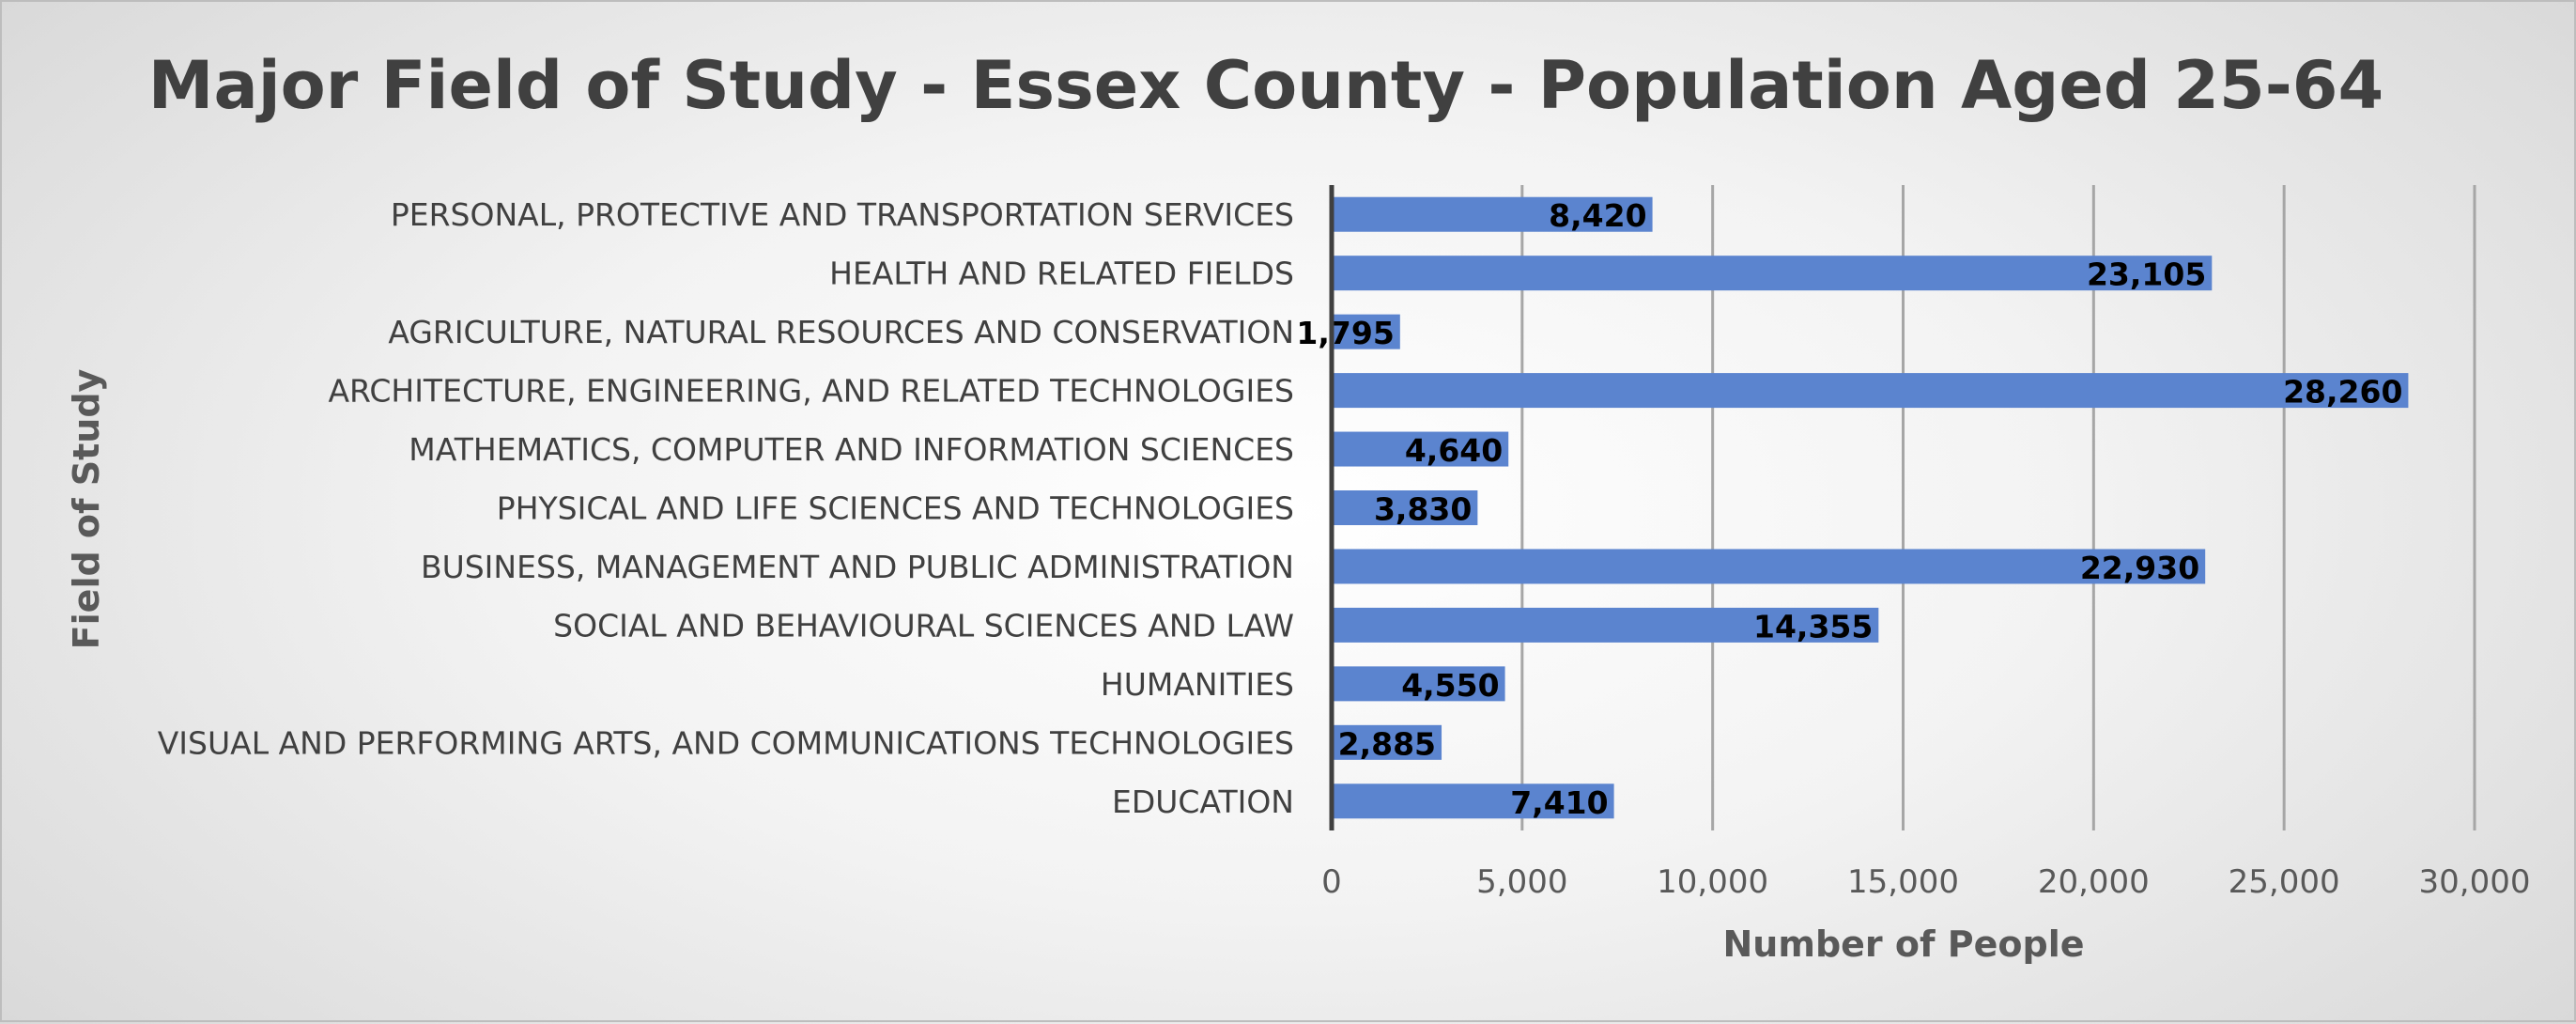 Image resolution: width=2576 pixels, height=1024 pixels. I want to click on data-label: 22,930, so click(2139, 568).